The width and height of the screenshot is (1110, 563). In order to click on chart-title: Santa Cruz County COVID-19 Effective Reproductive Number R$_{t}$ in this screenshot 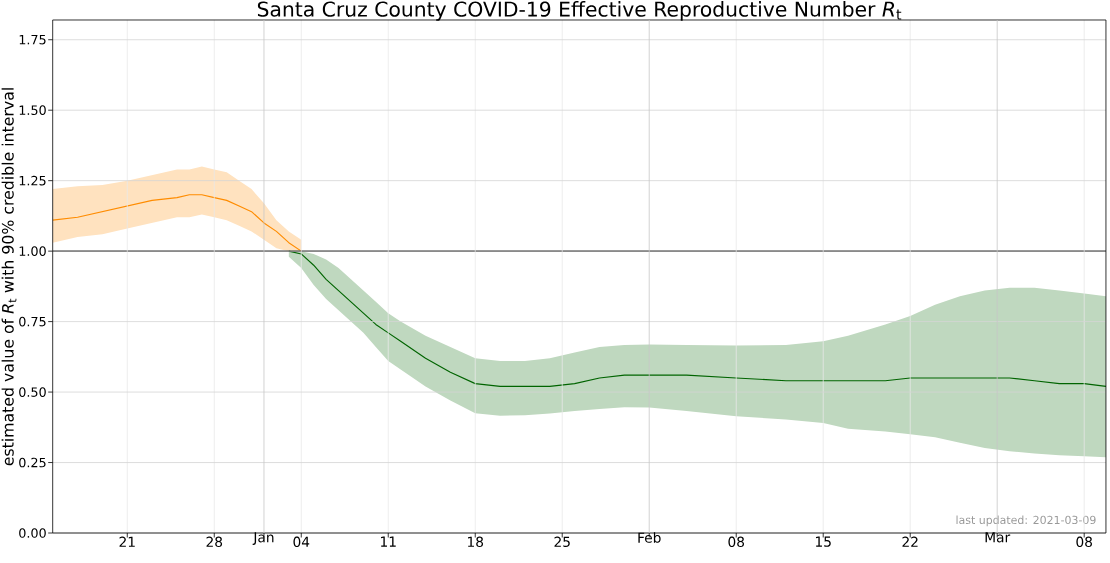, I will do `click(579, 11)`.